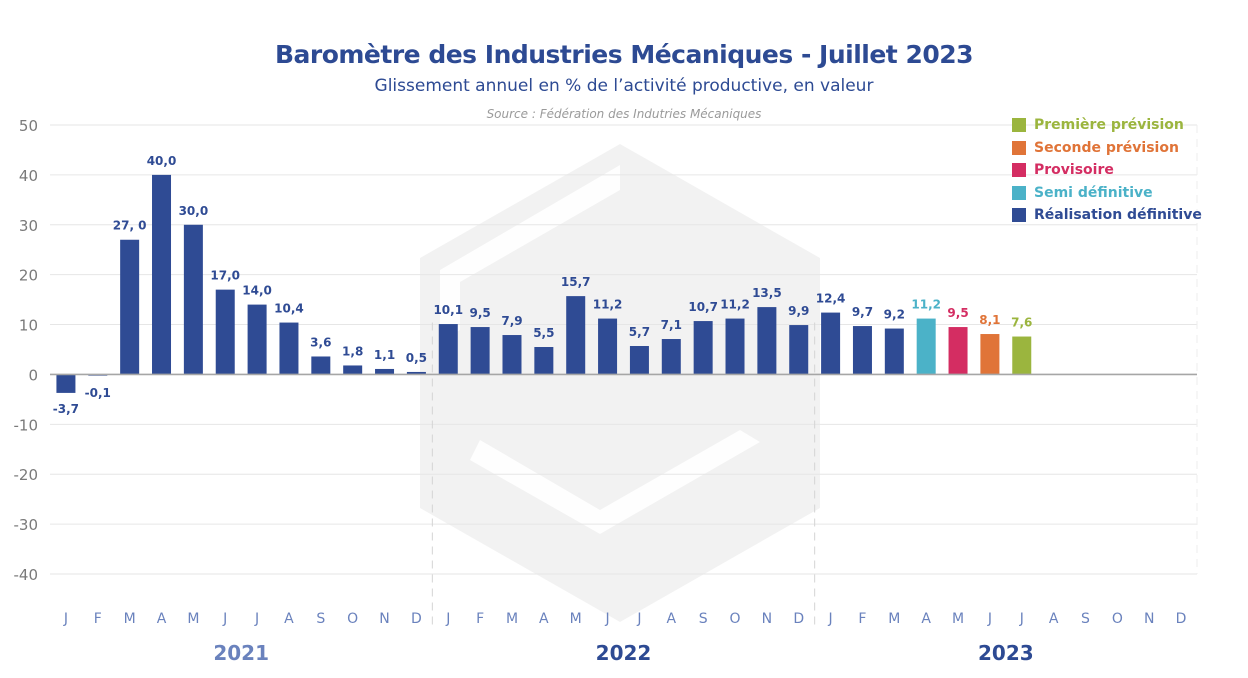 The width and height of the screenshot is (1248, 678). What do you see at coordinates (194, 211) in the screenshot?
I see `data-label: 30,0` at bounding box center [194, 211].